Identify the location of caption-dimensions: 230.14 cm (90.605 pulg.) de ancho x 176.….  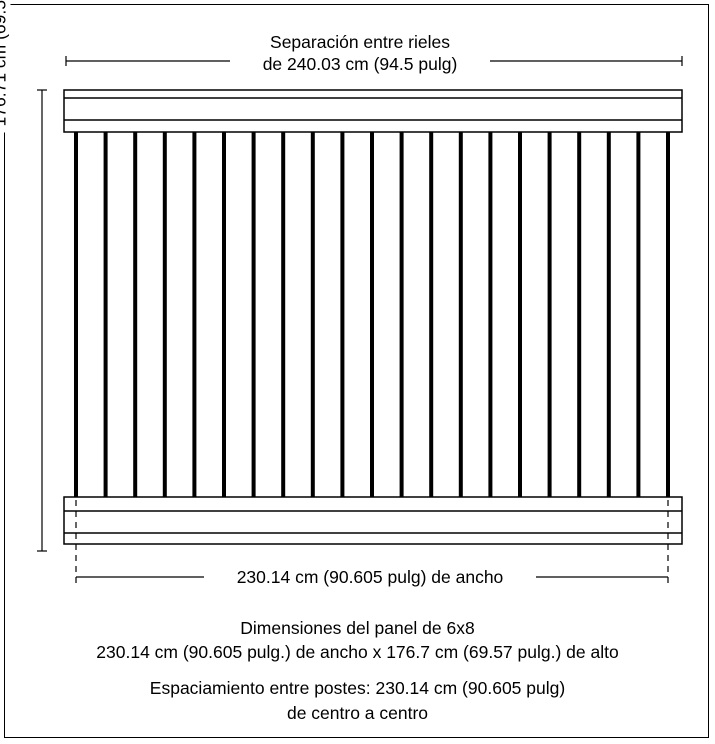
(357, 652).